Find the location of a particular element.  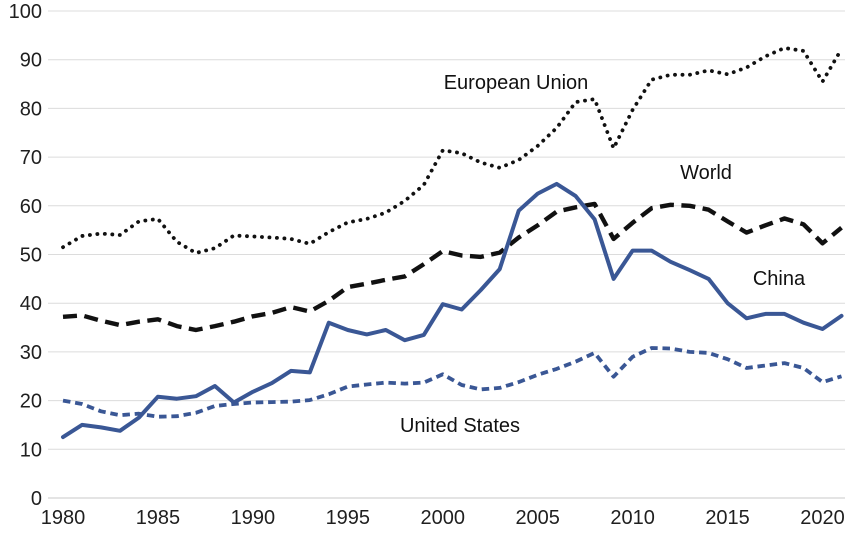

y-axis-tick-label: 40 is located at coordinates (31, 304).